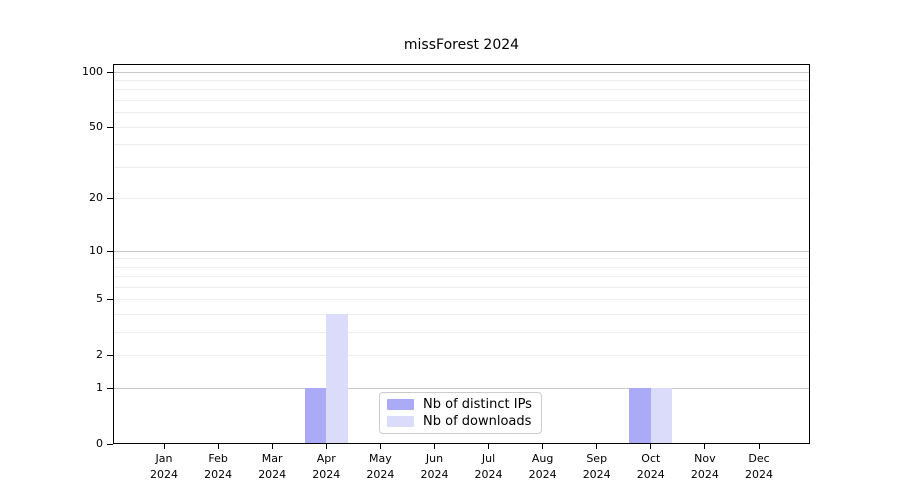  I want to click on y-axis-tick-label: 1, so click(99, 388).